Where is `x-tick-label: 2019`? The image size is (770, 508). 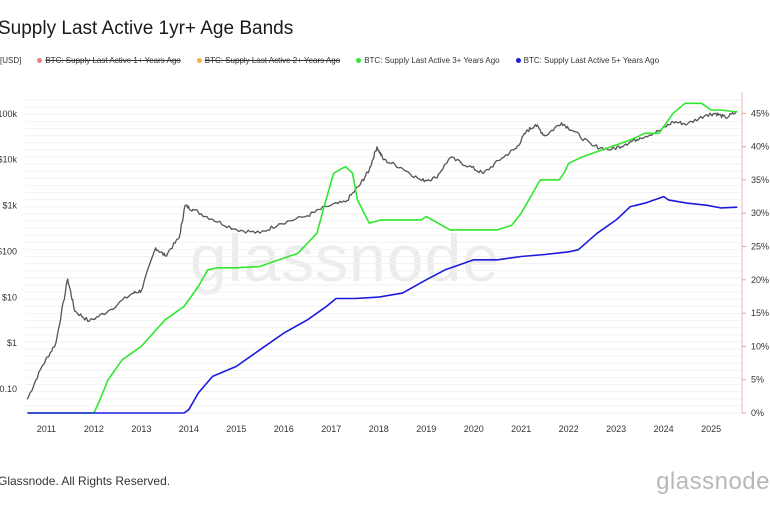
x-tick-label: 2019 is located at coordinates (426, 429).